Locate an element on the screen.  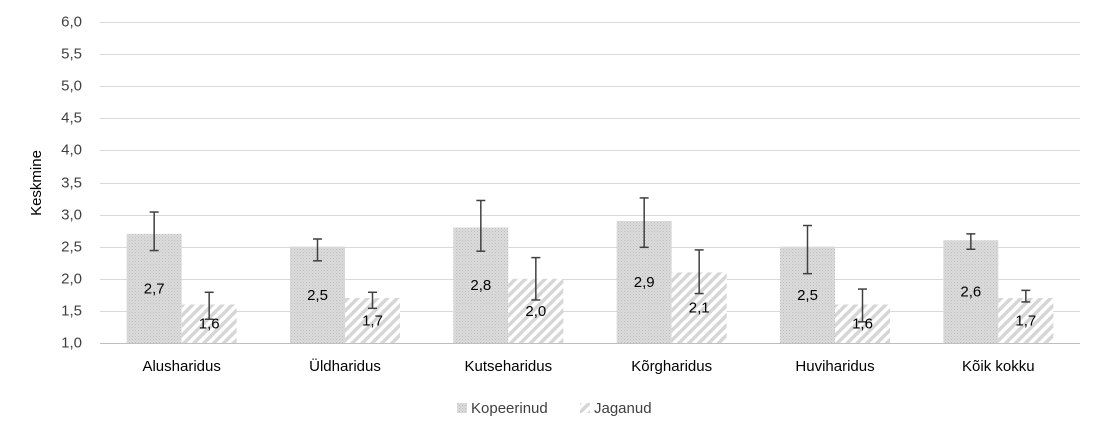
legend-label: Kopeerinud is located at coordinates (509, 408).